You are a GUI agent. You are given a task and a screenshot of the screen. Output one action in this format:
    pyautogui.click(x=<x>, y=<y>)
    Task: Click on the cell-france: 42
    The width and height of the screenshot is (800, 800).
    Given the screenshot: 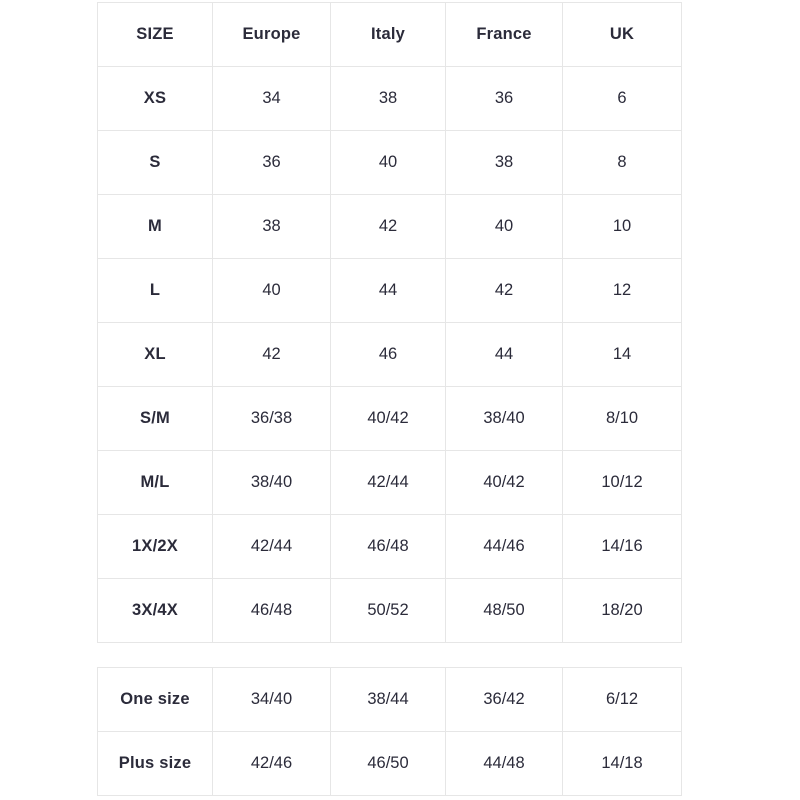 What is the action you would take?
    pyautogui.click(x=504, y=290)
    